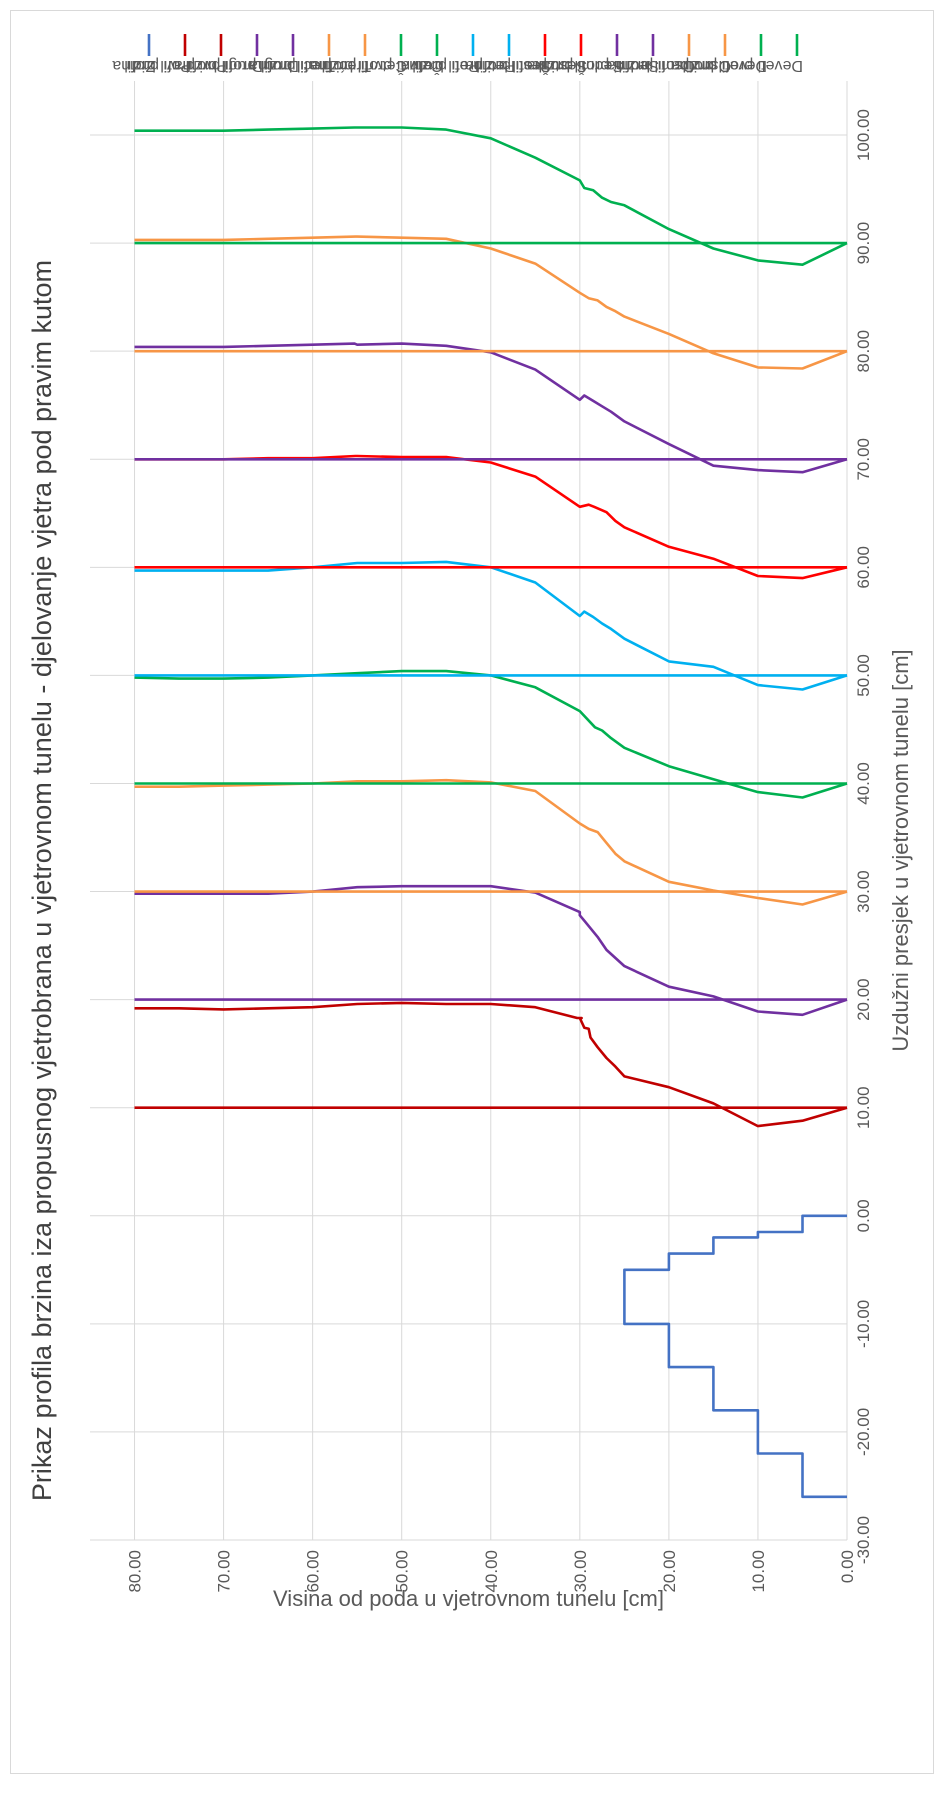 This screenshot has height=1796, width=946. Describe the element at coordinates (364, 66) in the screenshot. I see `legend-label: Četvrti profil` at that location.